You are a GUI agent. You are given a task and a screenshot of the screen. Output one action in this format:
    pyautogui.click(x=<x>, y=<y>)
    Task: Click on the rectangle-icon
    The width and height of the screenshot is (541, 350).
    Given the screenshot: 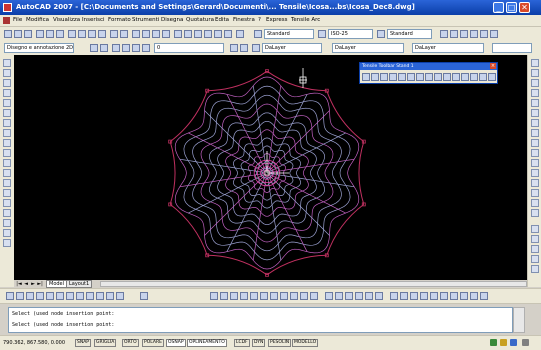 What is the action you would take?
    pyautogui.click(x=7, y=103)
    